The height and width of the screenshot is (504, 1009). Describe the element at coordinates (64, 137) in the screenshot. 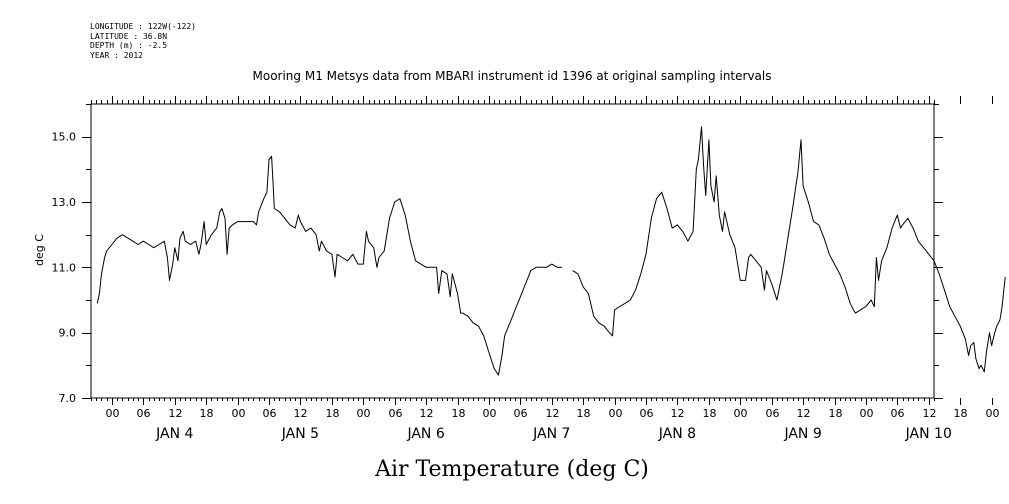

I see `y-tick-label: 15.0` at that location.